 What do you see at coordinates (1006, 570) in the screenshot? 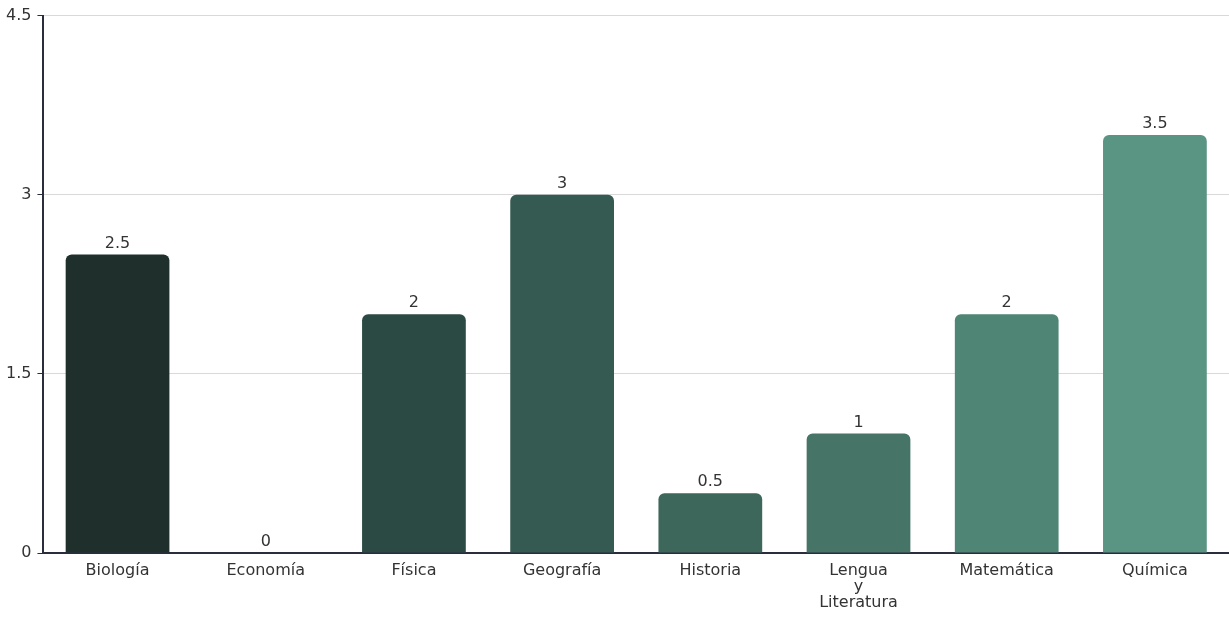
I see `x-tick-label: Matemática` at bounding box center [1006, 570].